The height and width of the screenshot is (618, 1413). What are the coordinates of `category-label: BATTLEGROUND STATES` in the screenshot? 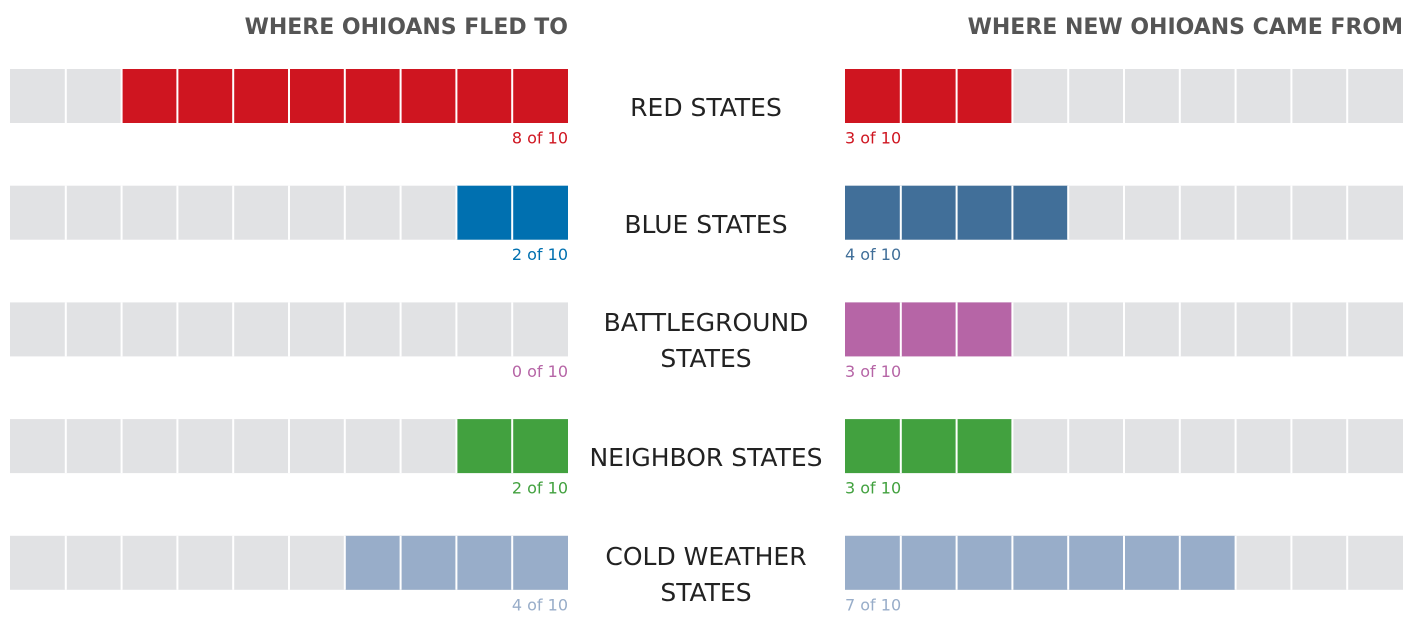 It's located at (706, 341).